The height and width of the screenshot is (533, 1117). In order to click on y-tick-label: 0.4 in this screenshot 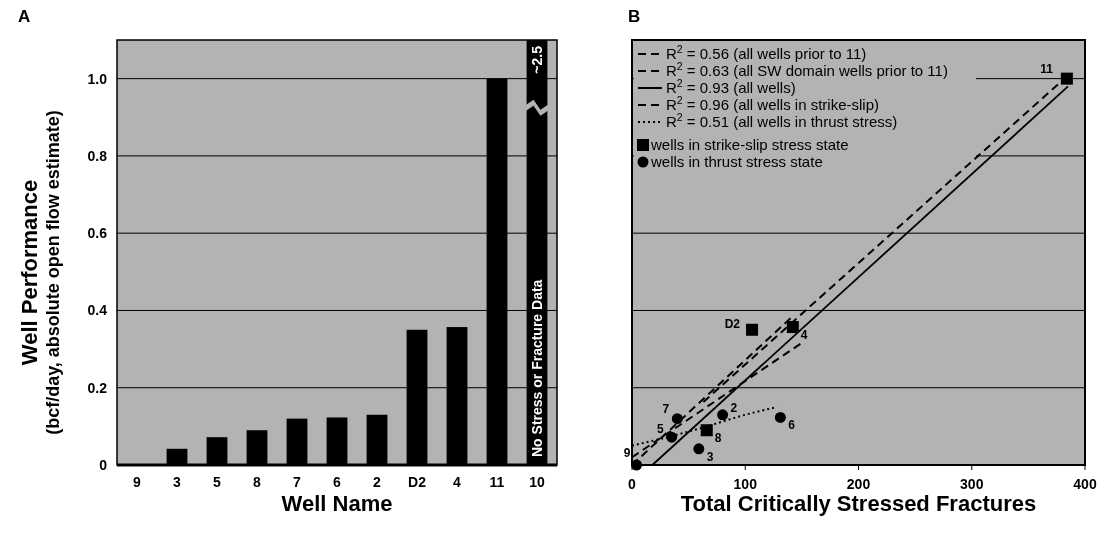, I will do `click(97, 310)`.